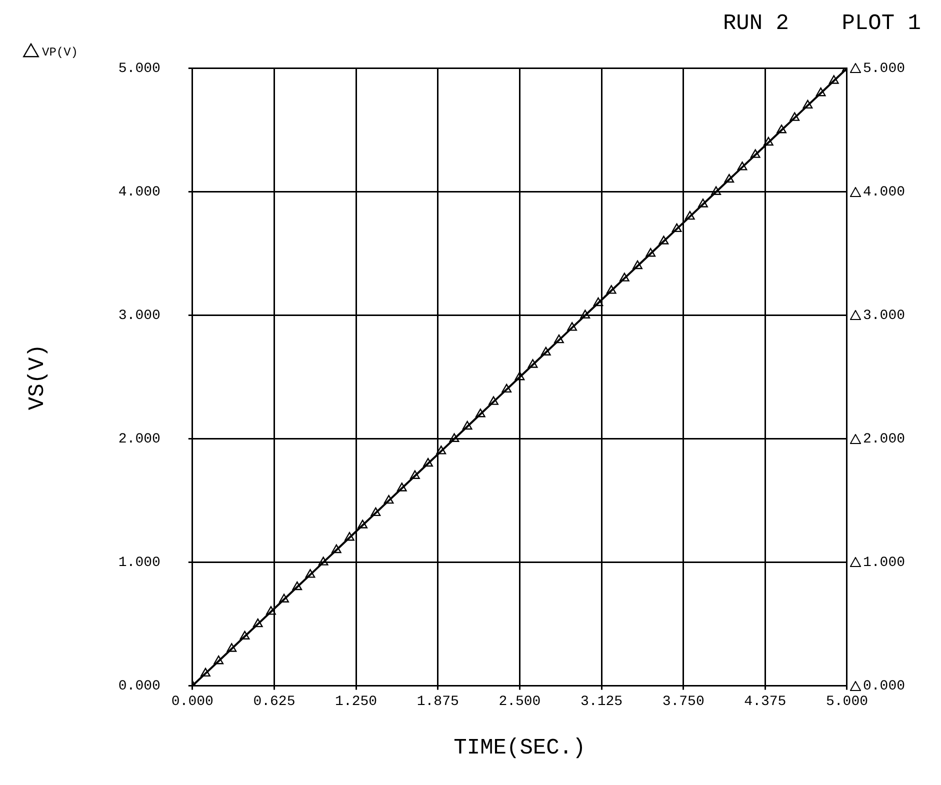 The width and height of the screenshot is (941, 785). I want to click on y2-tick-label: 2.000, so click(884, 440).